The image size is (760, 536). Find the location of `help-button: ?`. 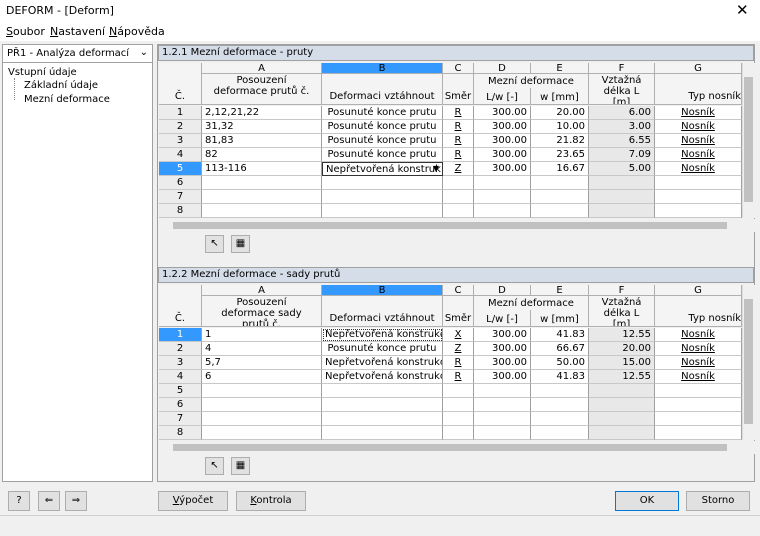

help-button: ? is located at coordinates (19, 501).